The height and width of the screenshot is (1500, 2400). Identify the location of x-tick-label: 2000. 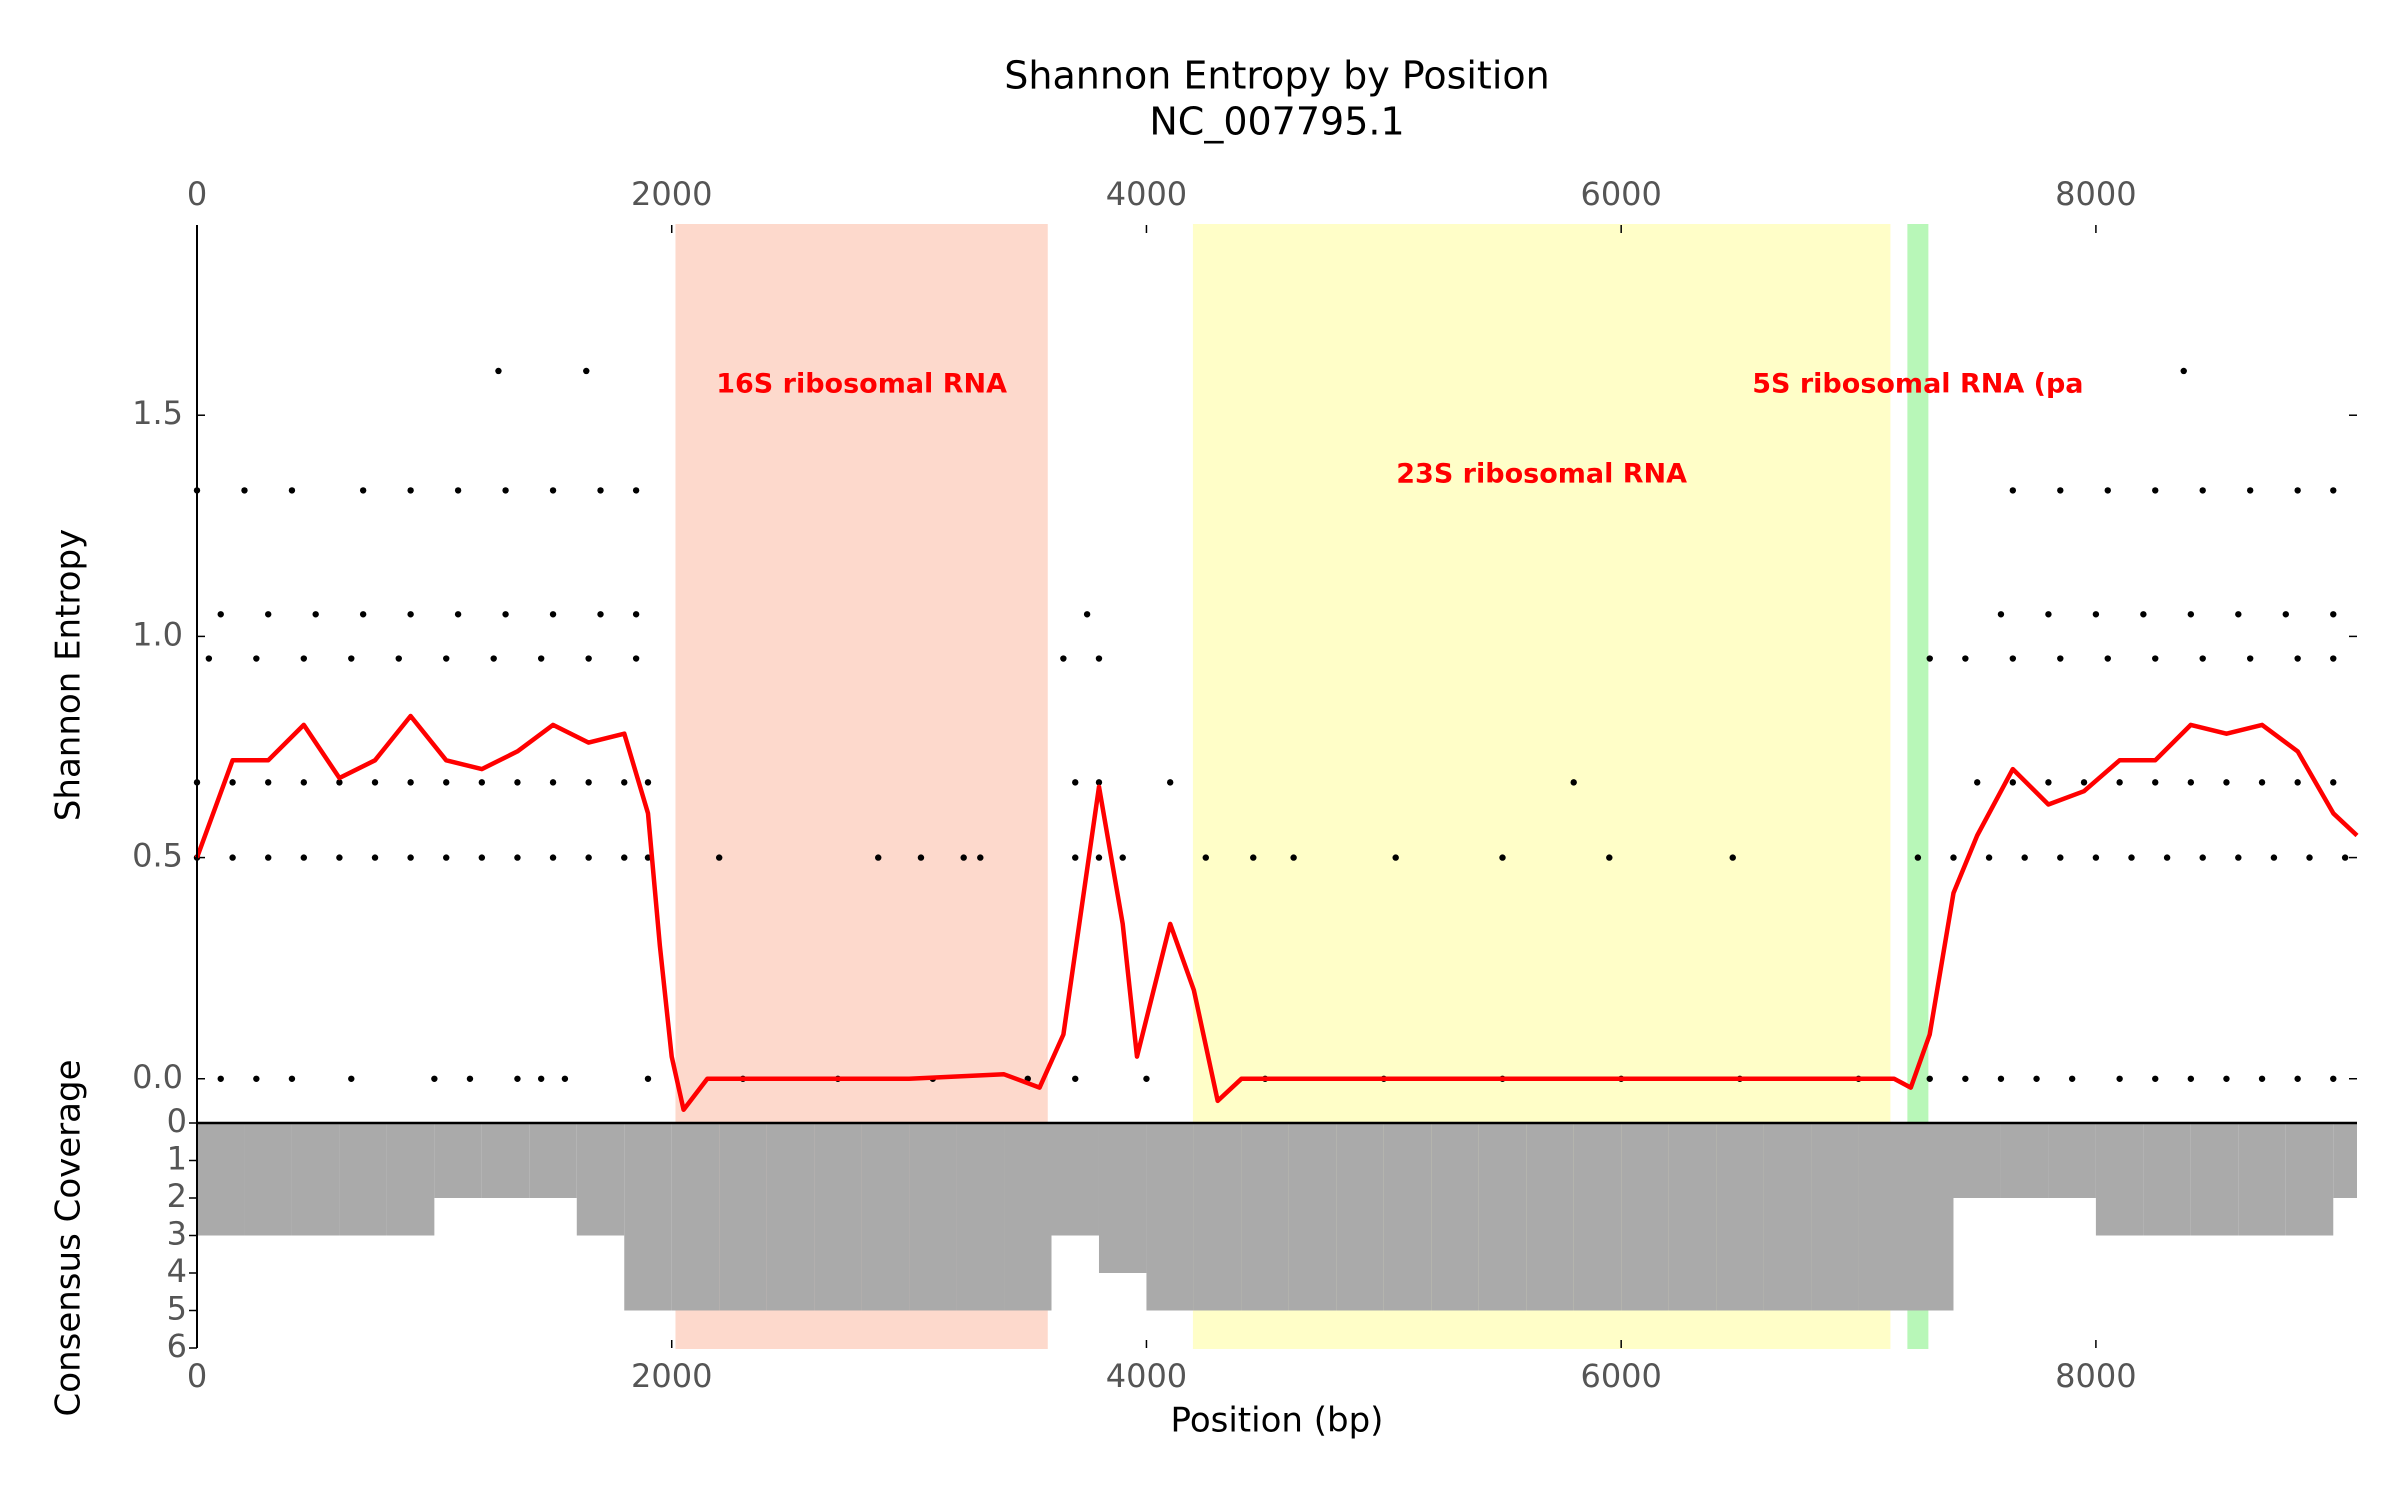
(671, 1376).